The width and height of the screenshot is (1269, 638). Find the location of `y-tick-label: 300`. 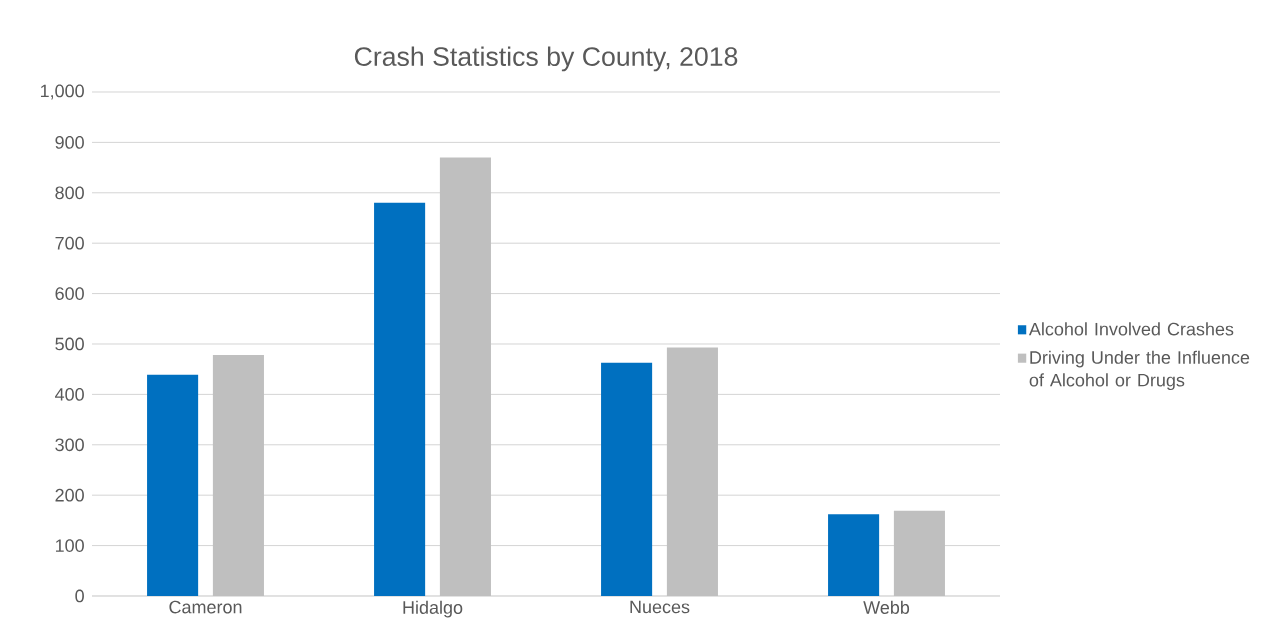

y-tick-label: 300 is located at coordinates (69, 445).